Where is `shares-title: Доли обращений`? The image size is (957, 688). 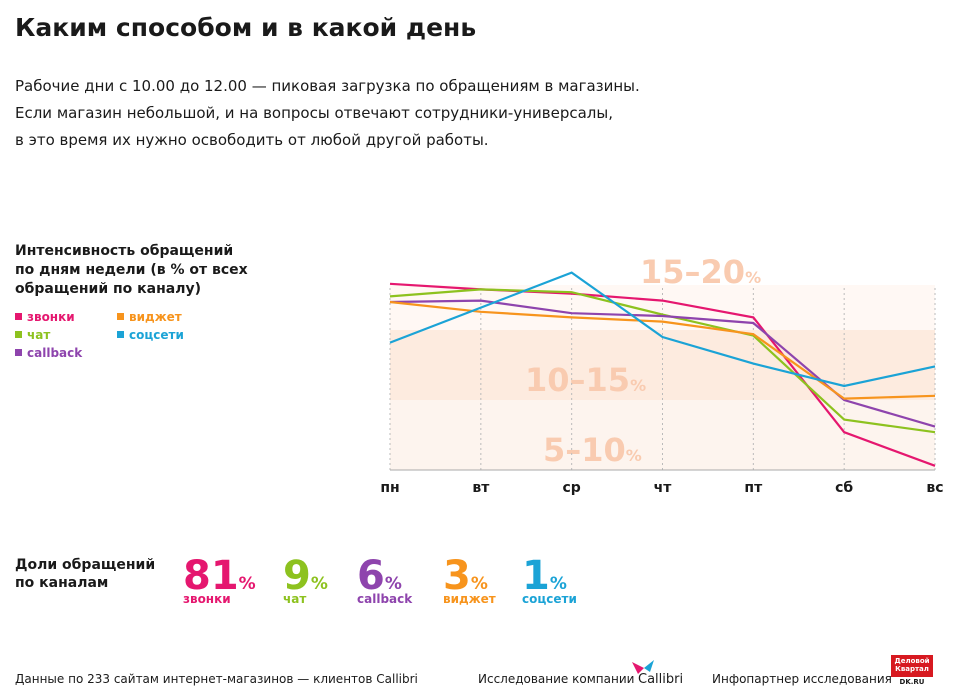 shares-title: Доли обращений is located at coordinates (85, 565).